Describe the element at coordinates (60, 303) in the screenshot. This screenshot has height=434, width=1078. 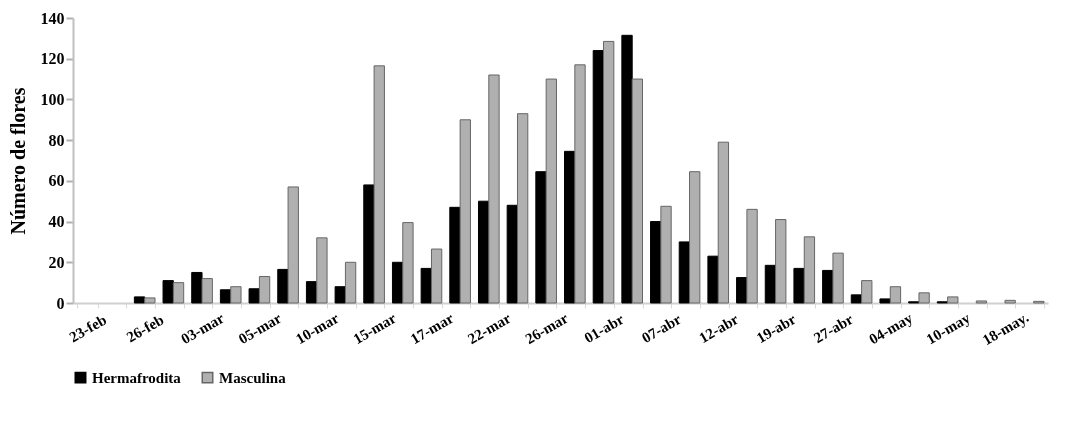
I see `y-tick-label: 0` at that location.